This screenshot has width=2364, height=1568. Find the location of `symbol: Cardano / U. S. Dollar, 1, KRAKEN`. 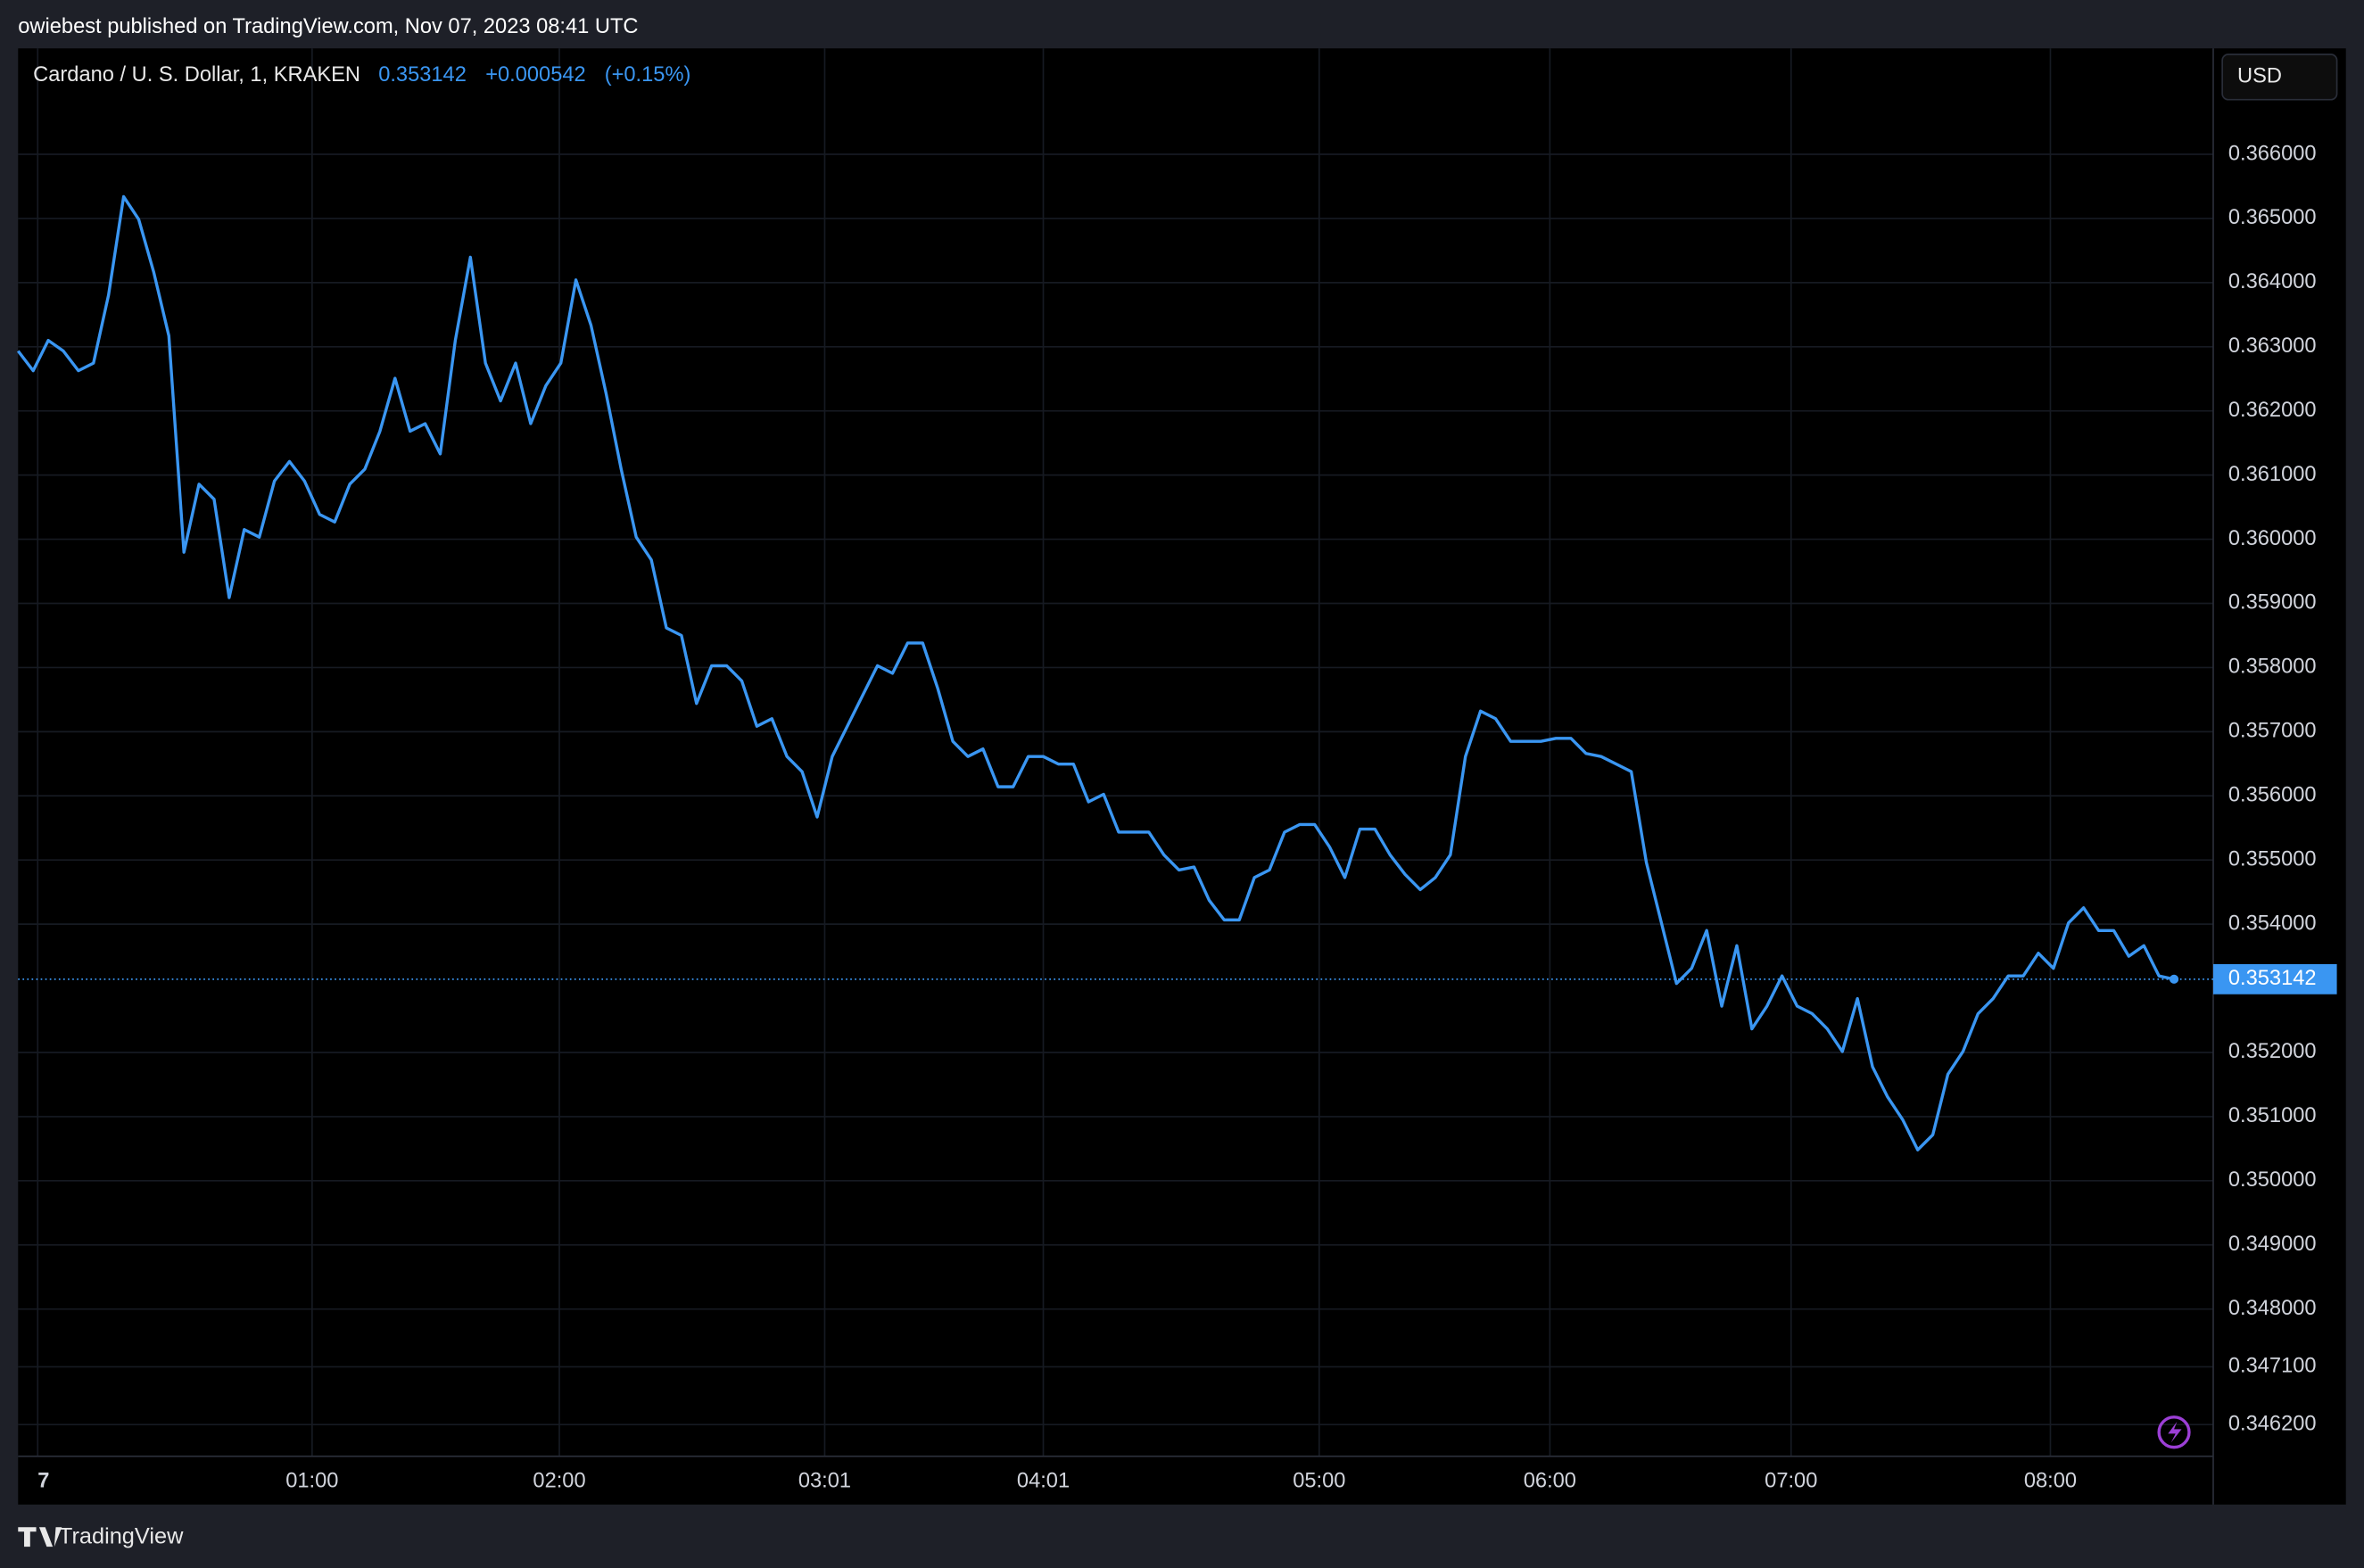

symbol: Cardano / U. S. Dollar, 1, KRAKEN is located at coordinates (197, 75).